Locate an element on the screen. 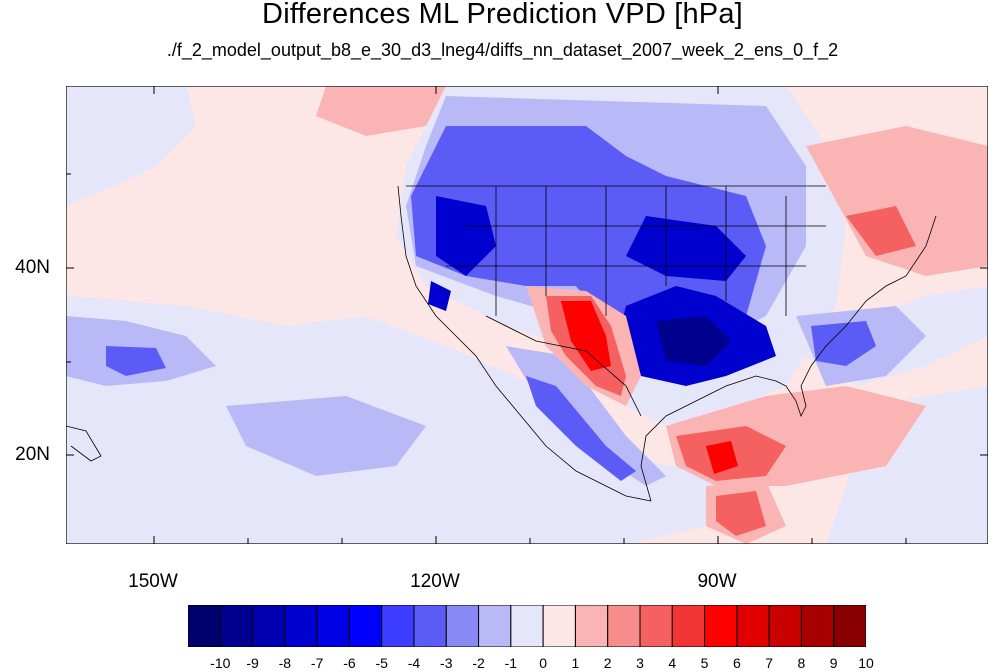 This screenshot has height=672, width=1005. colorbar-tick-label: 9 is located at coordinates (833, 663).